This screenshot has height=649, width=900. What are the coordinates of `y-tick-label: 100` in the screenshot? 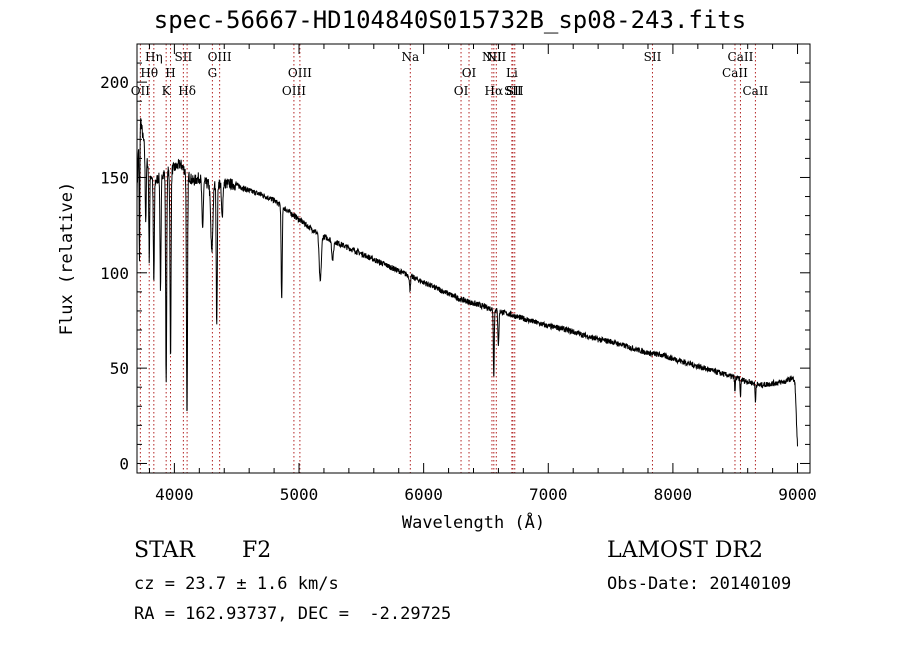 It's located at (114, 273).